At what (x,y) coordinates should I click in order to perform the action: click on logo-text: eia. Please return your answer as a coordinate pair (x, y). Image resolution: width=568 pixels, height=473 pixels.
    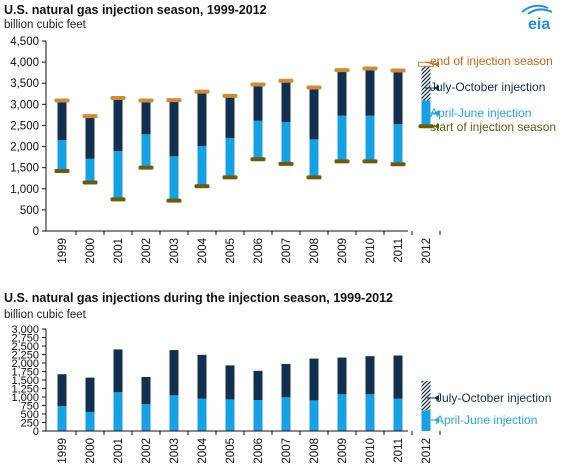
    Looking at the image, I should click on (539, 24).